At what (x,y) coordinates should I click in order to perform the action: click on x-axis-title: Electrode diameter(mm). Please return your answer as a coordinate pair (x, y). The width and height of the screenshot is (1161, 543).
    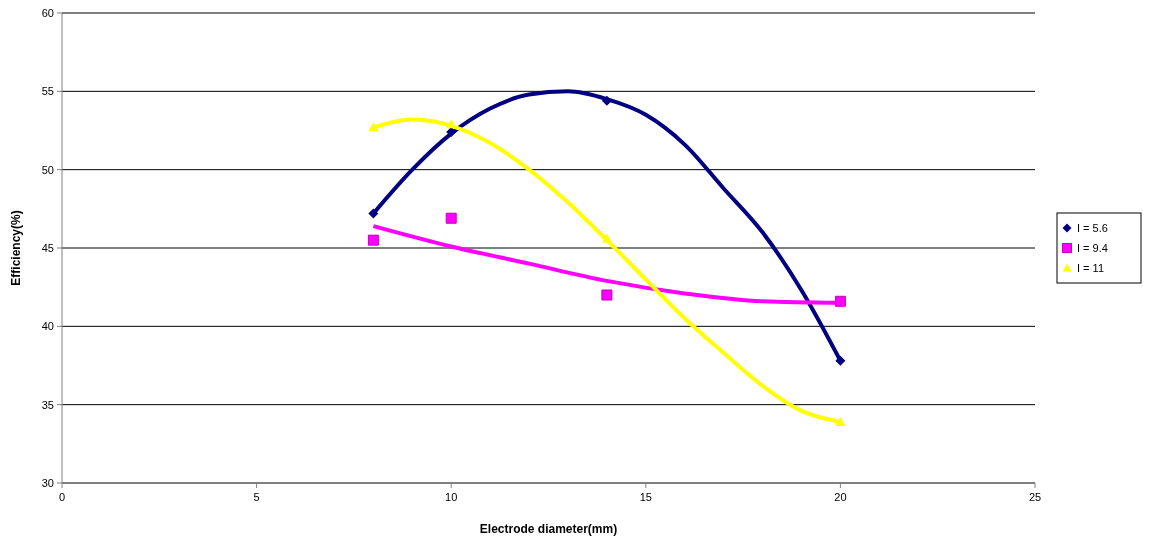
    Looking at the image, I should click on (548, 529).